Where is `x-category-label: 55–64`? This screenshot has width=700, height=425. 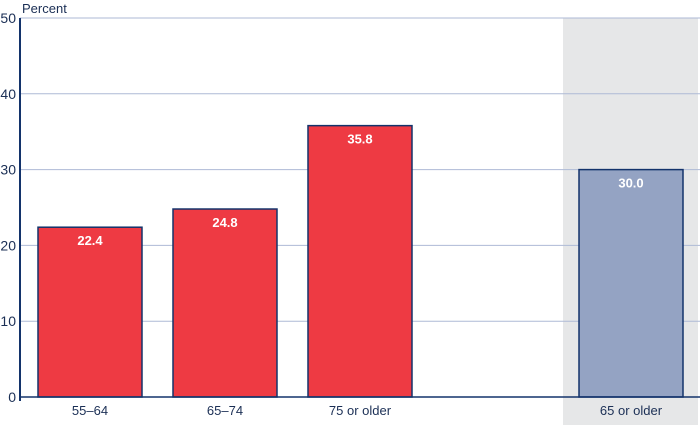 x-category-label: 55–64 is located at coordinates (90, 410).